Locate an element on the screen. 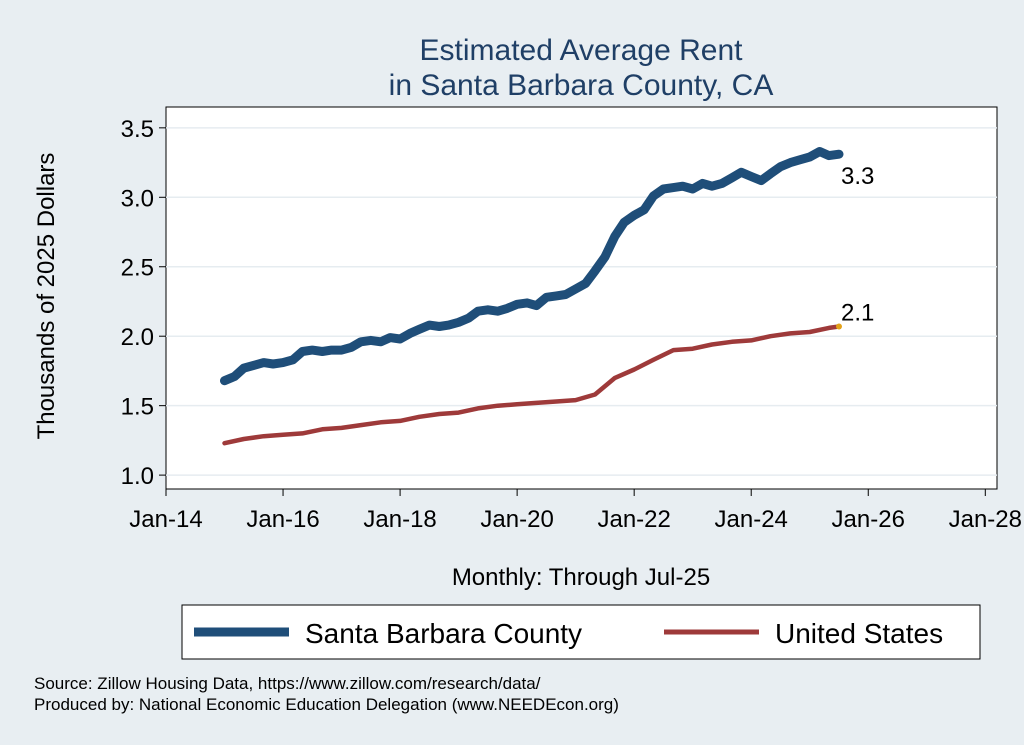 The height and width of the screenshot is (745, 1024). legend-label-united-states: United States is located at coordinates (859, 633).